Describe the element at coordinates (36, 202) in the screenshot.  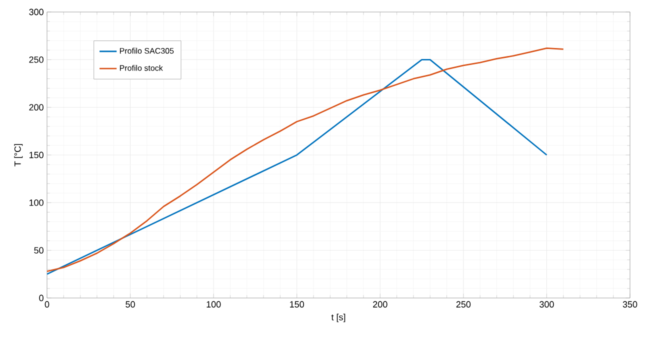
I see `y-tick-label: 100` at that location.